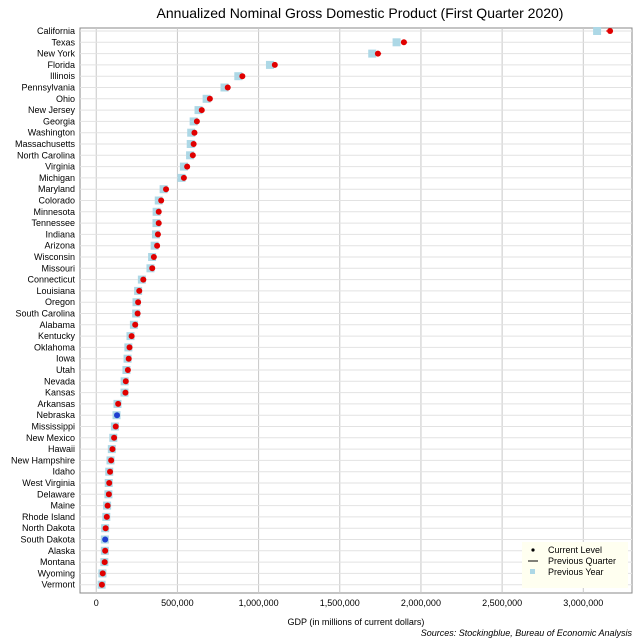  I want to click on state-label: Idaho, so click(63, 472).